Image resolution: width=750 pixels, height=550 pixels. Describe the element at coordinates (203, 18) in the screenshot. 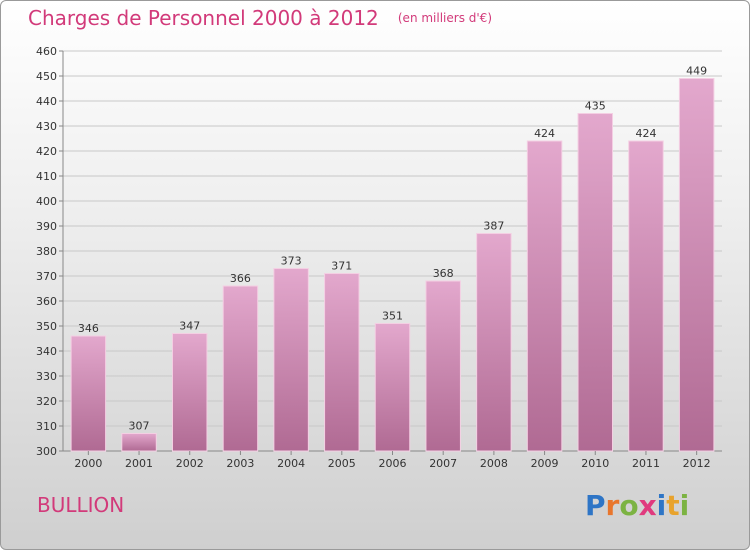

I see `chart-title: Charges de Personnel 2000 à 2012` at that location.